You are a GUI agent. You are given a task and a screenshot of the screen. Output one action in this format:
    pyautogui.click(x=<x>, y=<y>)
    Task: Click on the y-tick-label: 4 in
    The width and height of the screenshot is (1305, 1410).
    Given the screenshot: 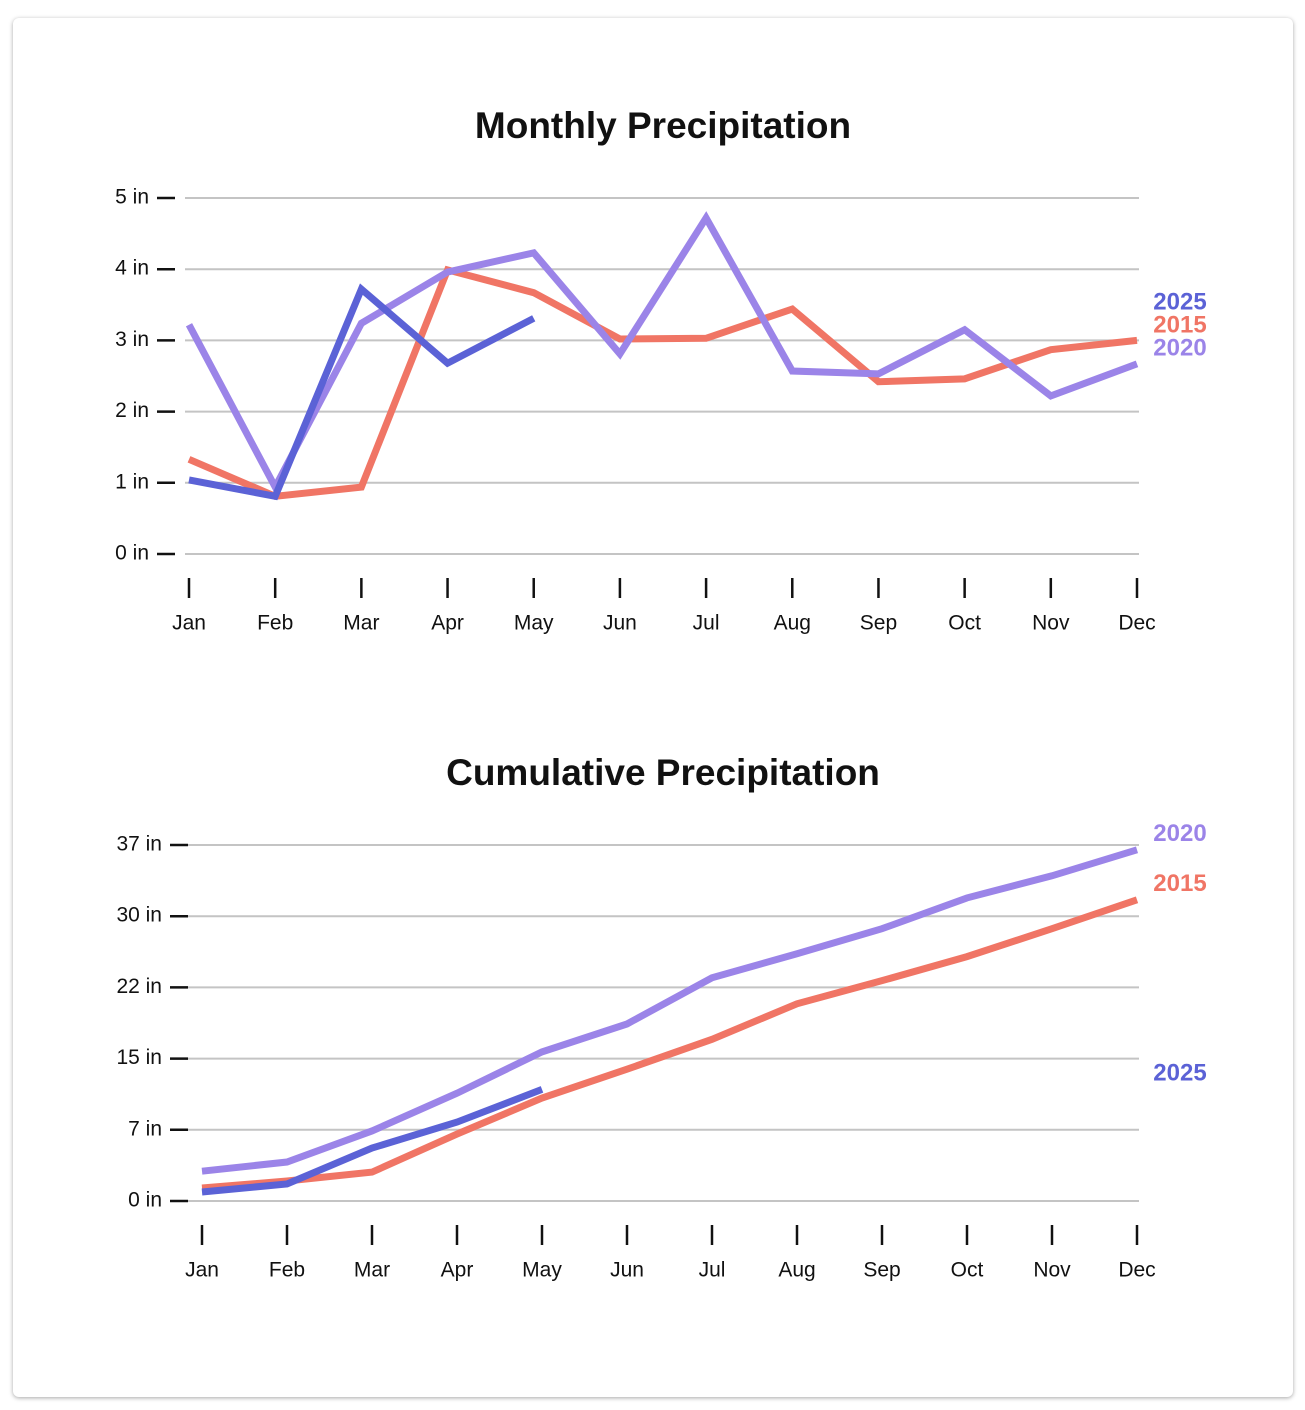 What is the action you would take?
    pyautogui.click(x=132, y=268)
    